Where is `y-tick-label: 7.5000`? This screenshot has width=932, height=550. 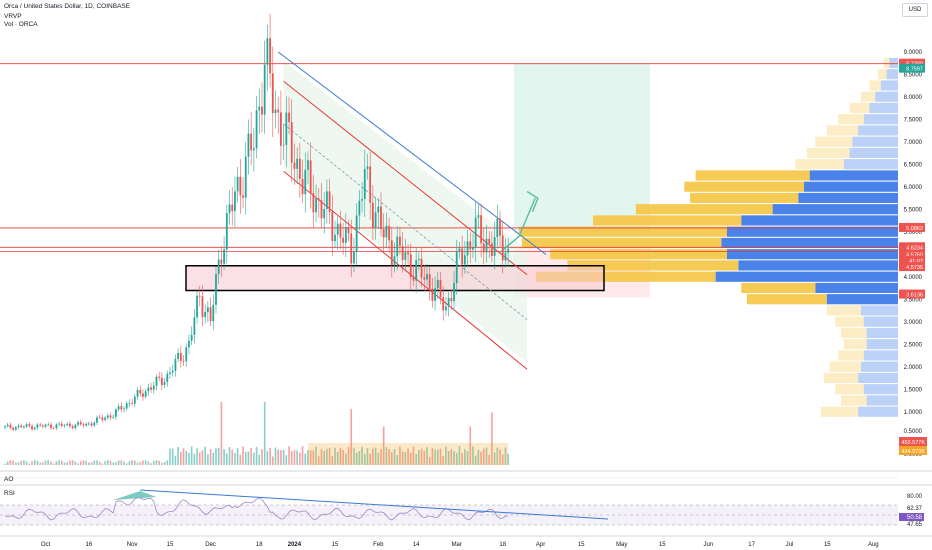 y-tick-label: 7.5000 is located at coordinates (913, 121).